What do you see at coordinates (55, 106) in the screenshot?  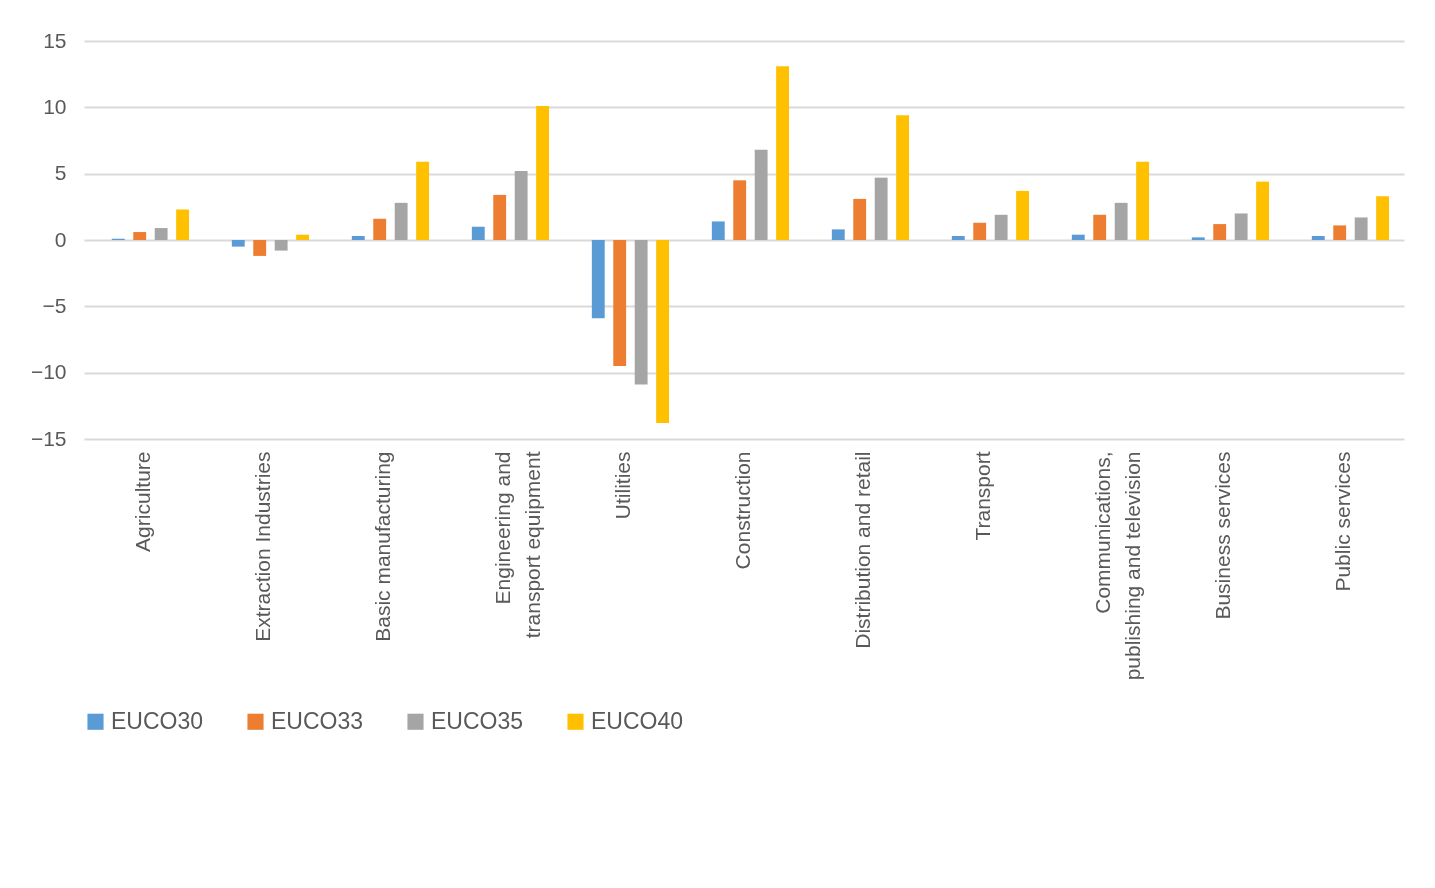 I see `y-tick-label: 10` at bounding box center [55, 106].